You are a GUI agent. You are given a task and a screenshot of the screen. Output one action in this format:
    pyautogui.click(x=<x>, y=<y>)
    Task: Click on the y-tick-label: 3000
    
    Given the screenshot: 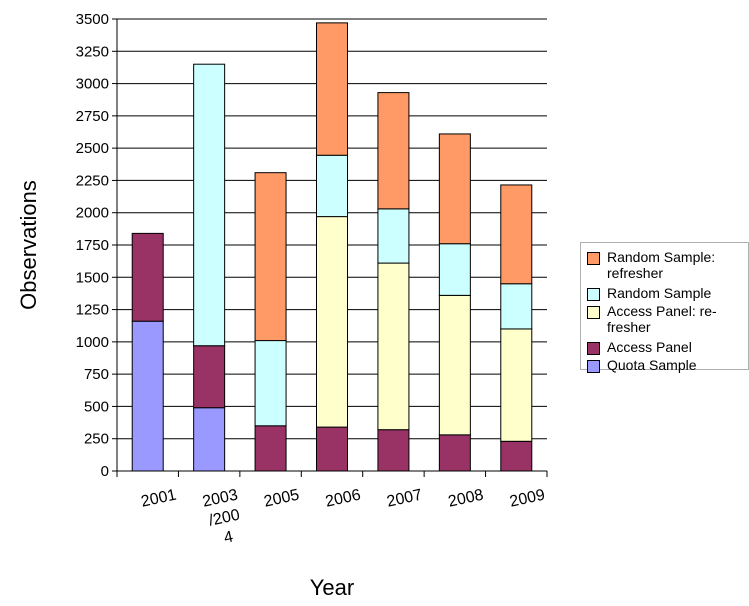 What is the action you would take?
    pyautogui.click(x=92, y=84)
    